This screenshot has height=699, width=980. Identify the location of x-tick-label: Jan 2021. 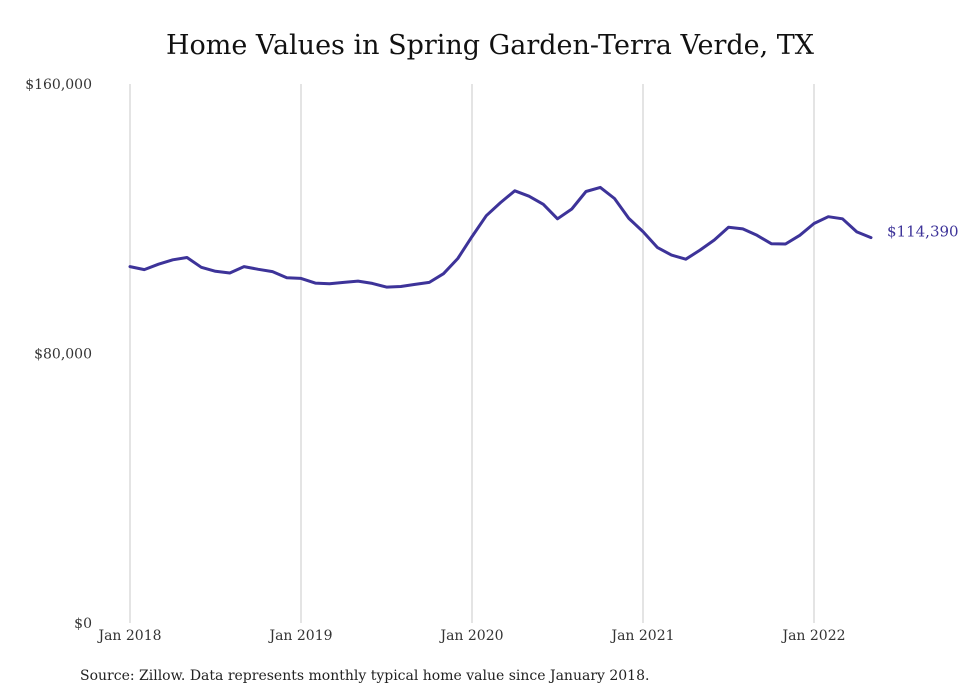
(641, 636).